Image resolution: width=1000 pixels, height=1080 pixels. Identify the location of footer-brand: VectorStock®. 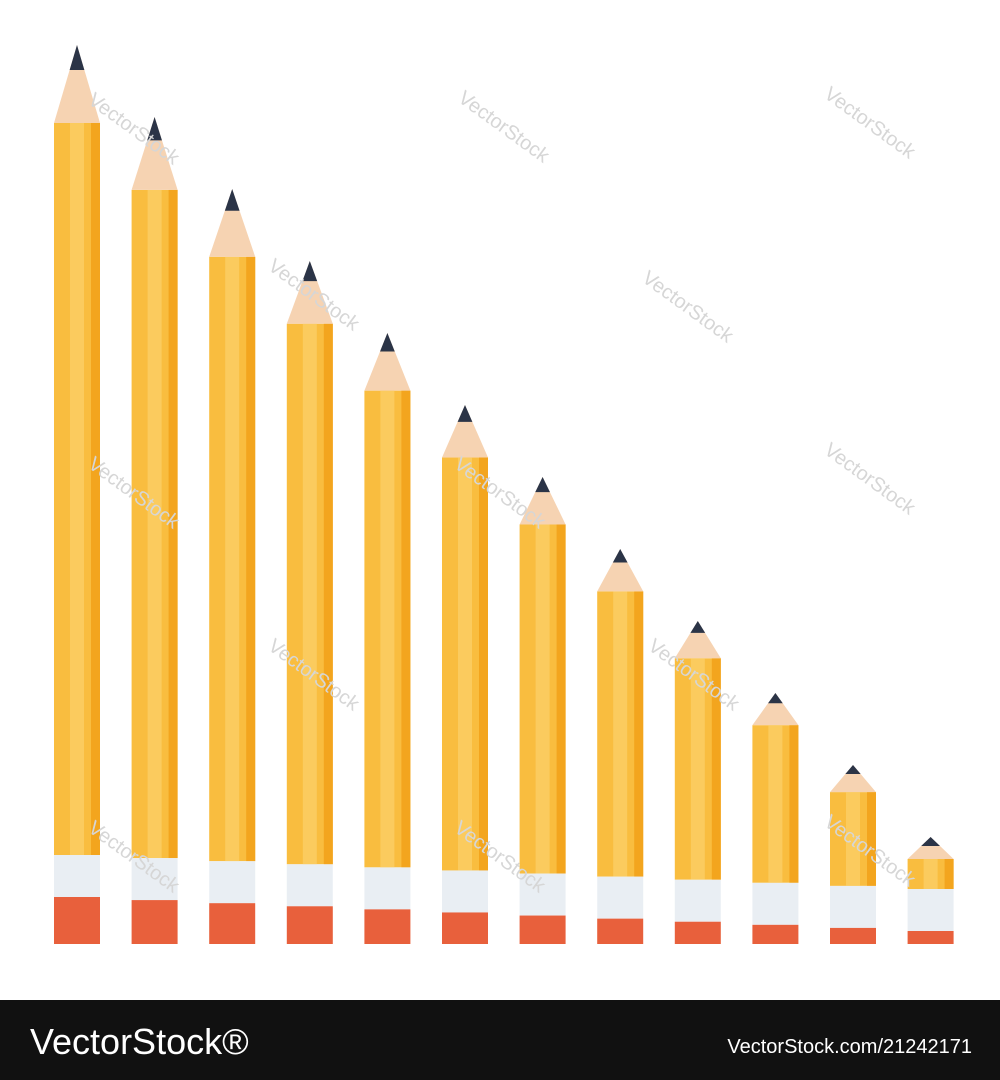
(139, 1041).